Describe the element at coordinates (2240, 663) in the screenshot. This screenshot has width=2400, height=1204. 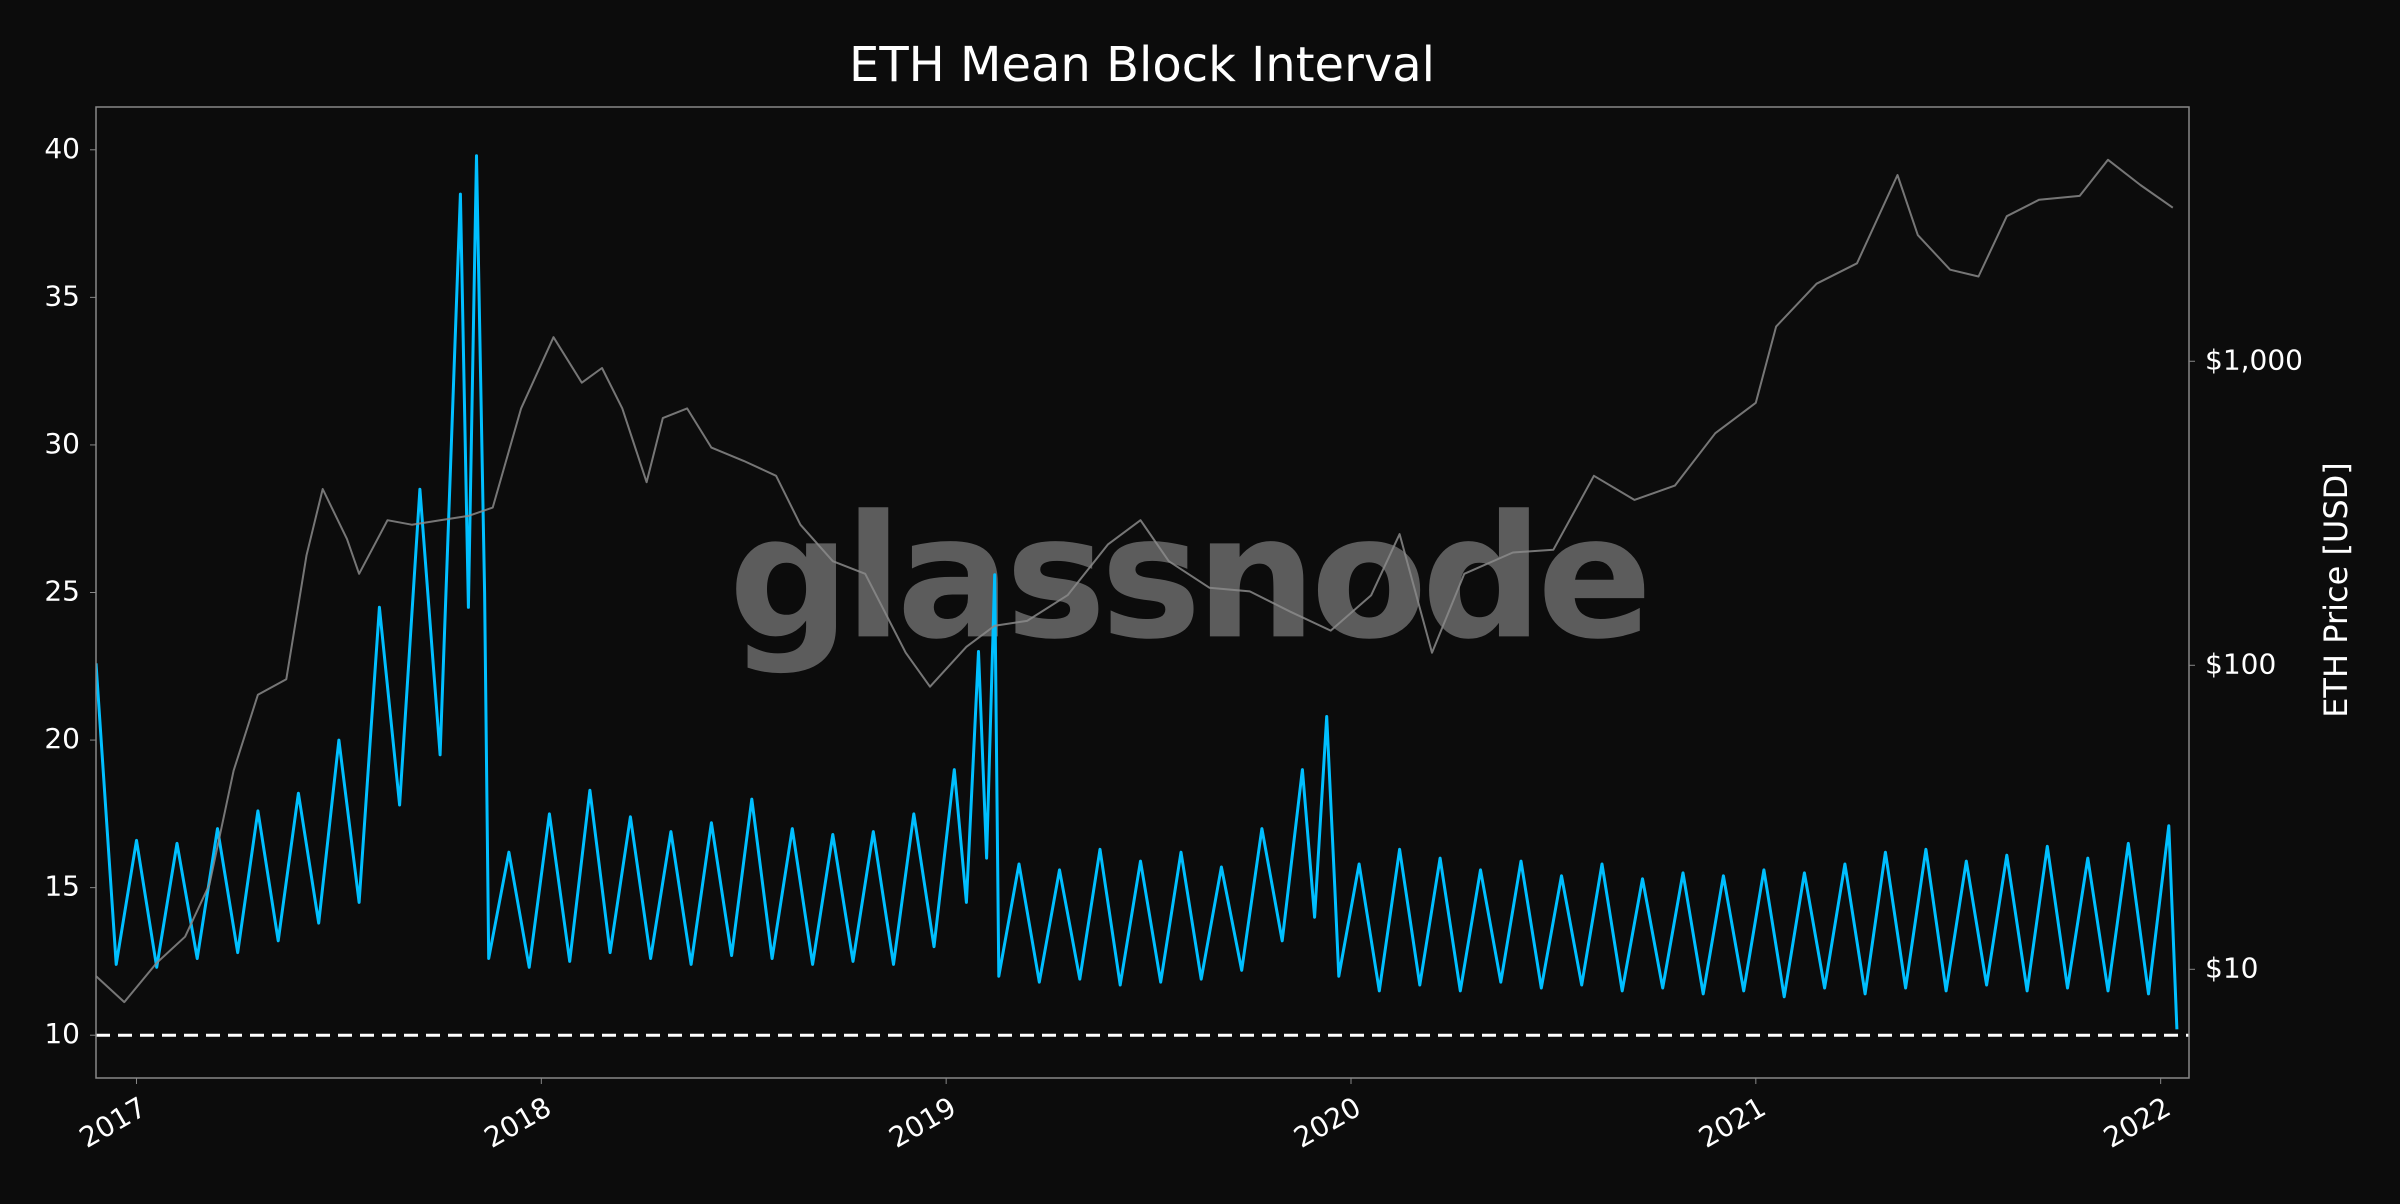
I see `y2-tick-label: $100` at that location.